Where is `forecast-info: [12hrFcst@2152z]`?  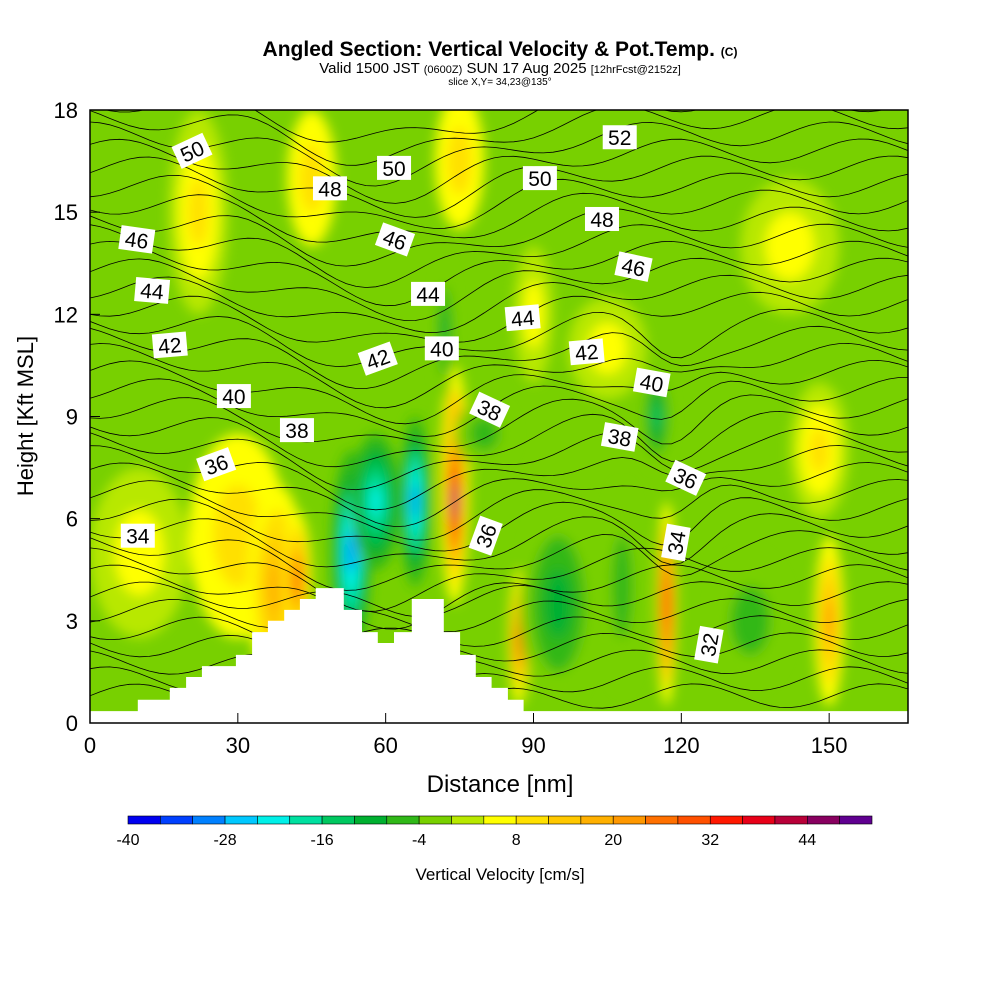 forecast-info: [12hrFcst@2152z] is located at coordinates (635, 70).